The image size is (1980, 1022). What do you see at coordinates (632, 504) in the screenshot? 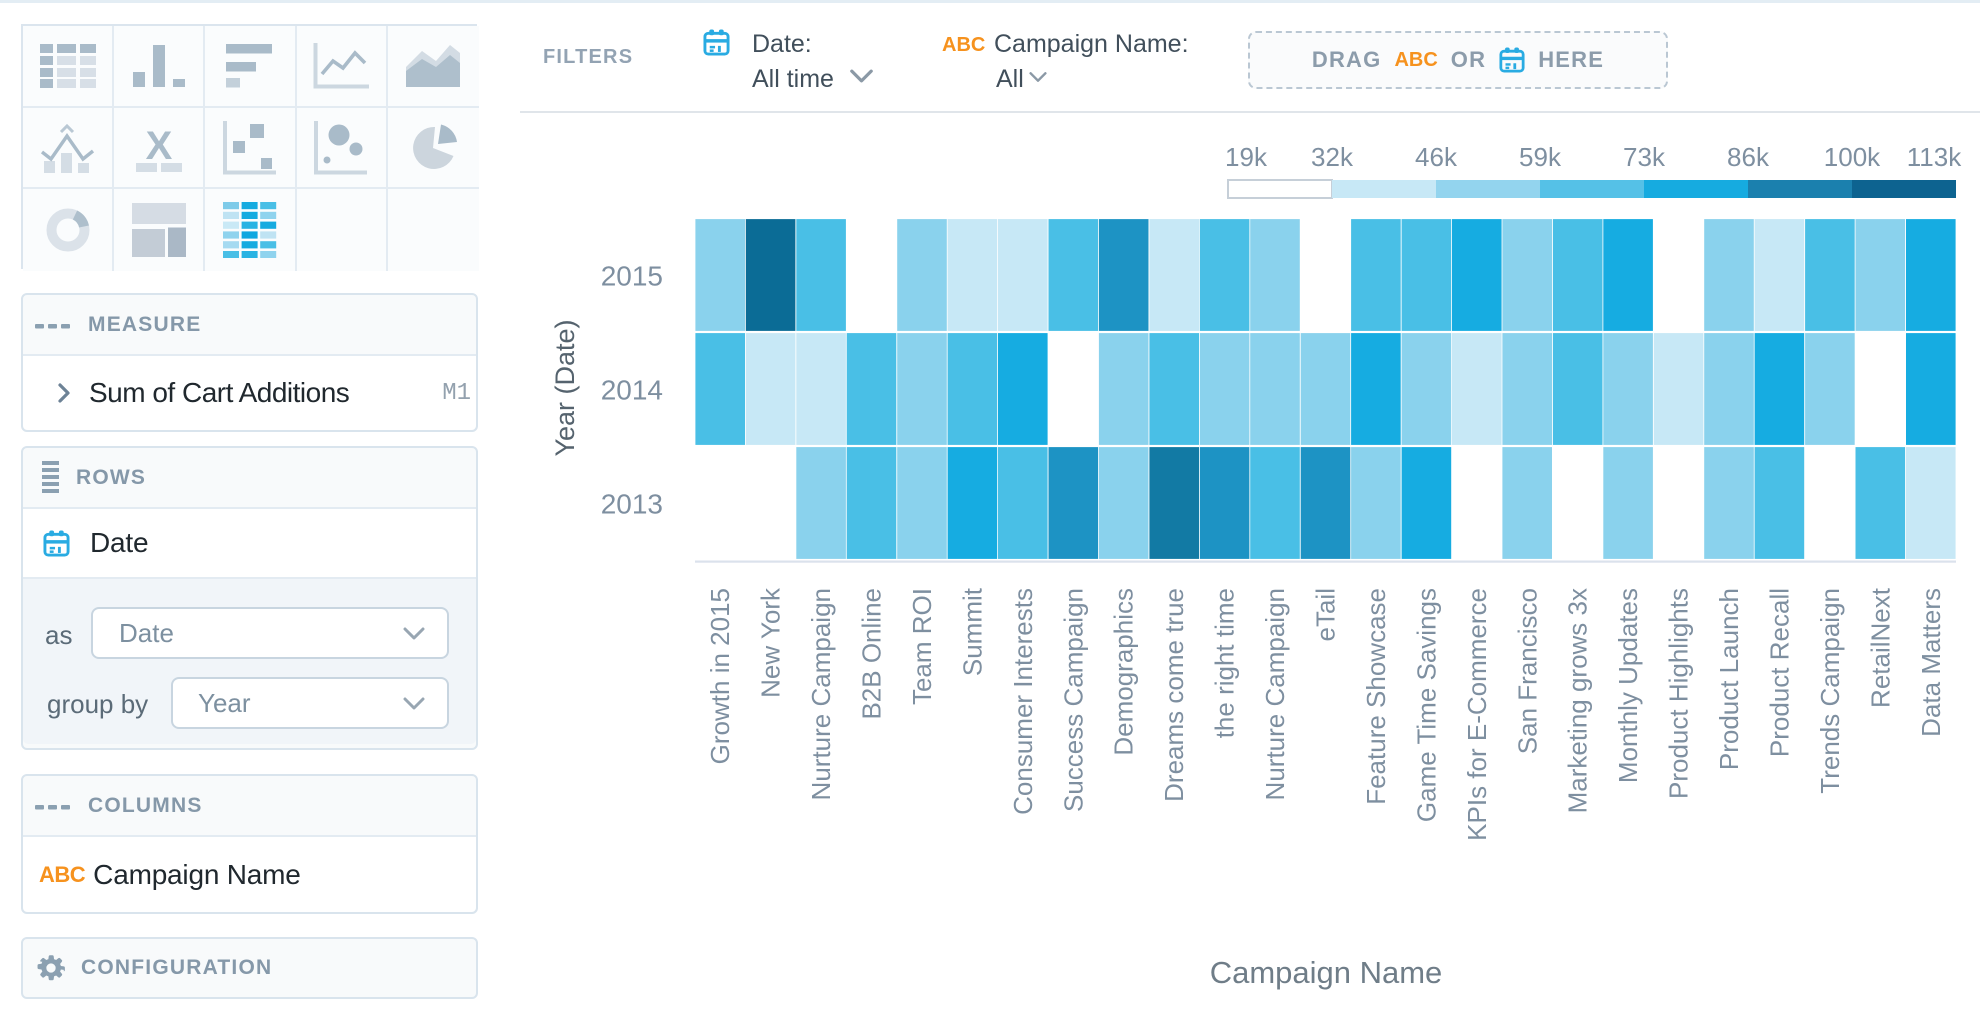
I see `svg-text: 2013` at bounding box center [632, 504].